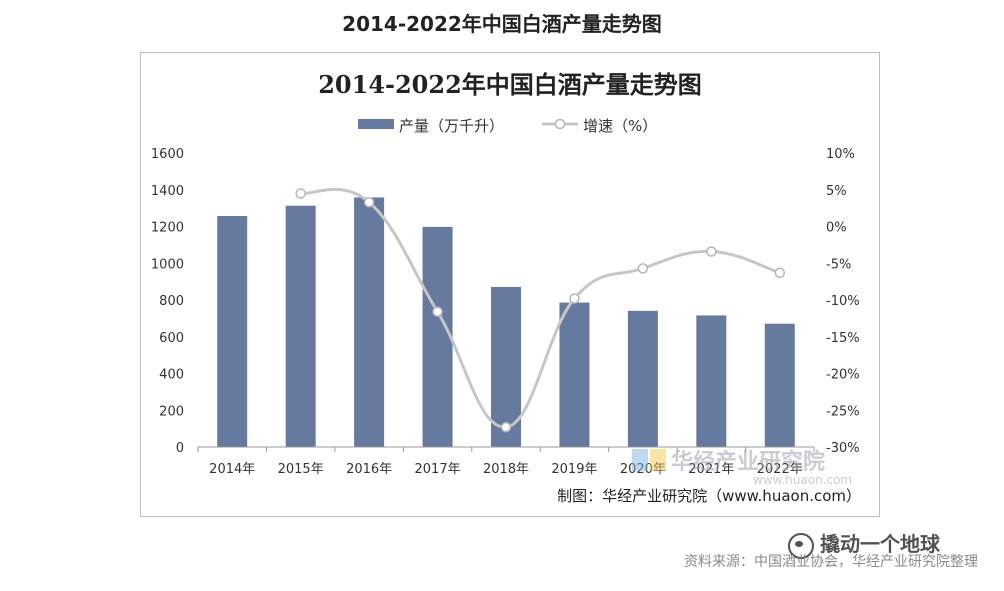 The height and width of the screenshot is (591, 1004). What do you see at coordinates (376, 124) in the screenshot?
I see `legend-bar-swatch` at bounding box center [376, 124].